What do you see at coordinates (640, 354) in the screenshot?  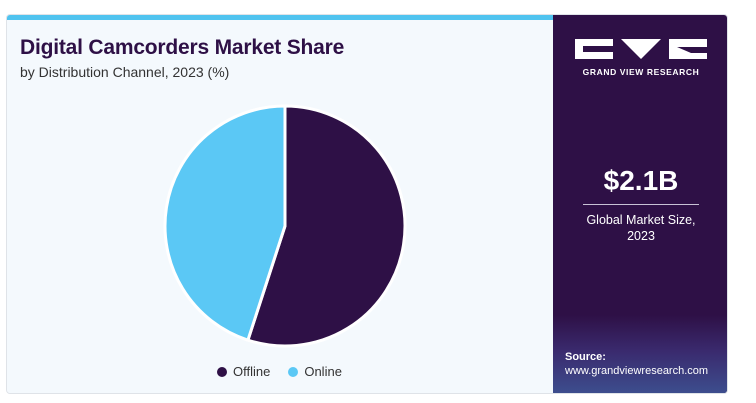 I see `sidebar-gradient` at bounding box center [640, 354].